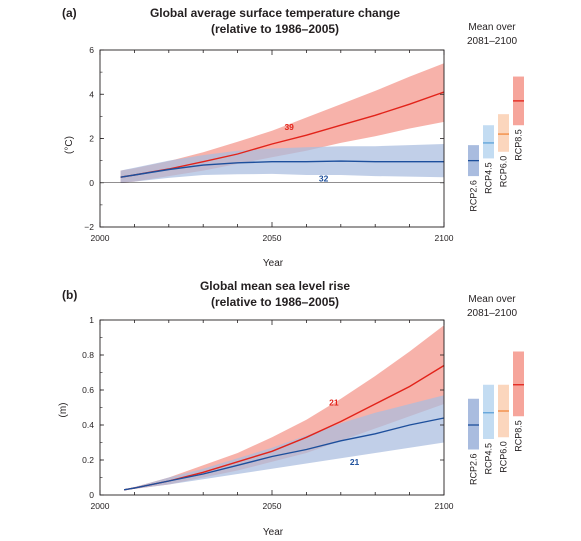 Image resolution: width=581 pixels, height=541 pixels. Describe the element at coordinates (444, 238) in the screenshot. I see `x-tick-label-a: 2100` at that location.